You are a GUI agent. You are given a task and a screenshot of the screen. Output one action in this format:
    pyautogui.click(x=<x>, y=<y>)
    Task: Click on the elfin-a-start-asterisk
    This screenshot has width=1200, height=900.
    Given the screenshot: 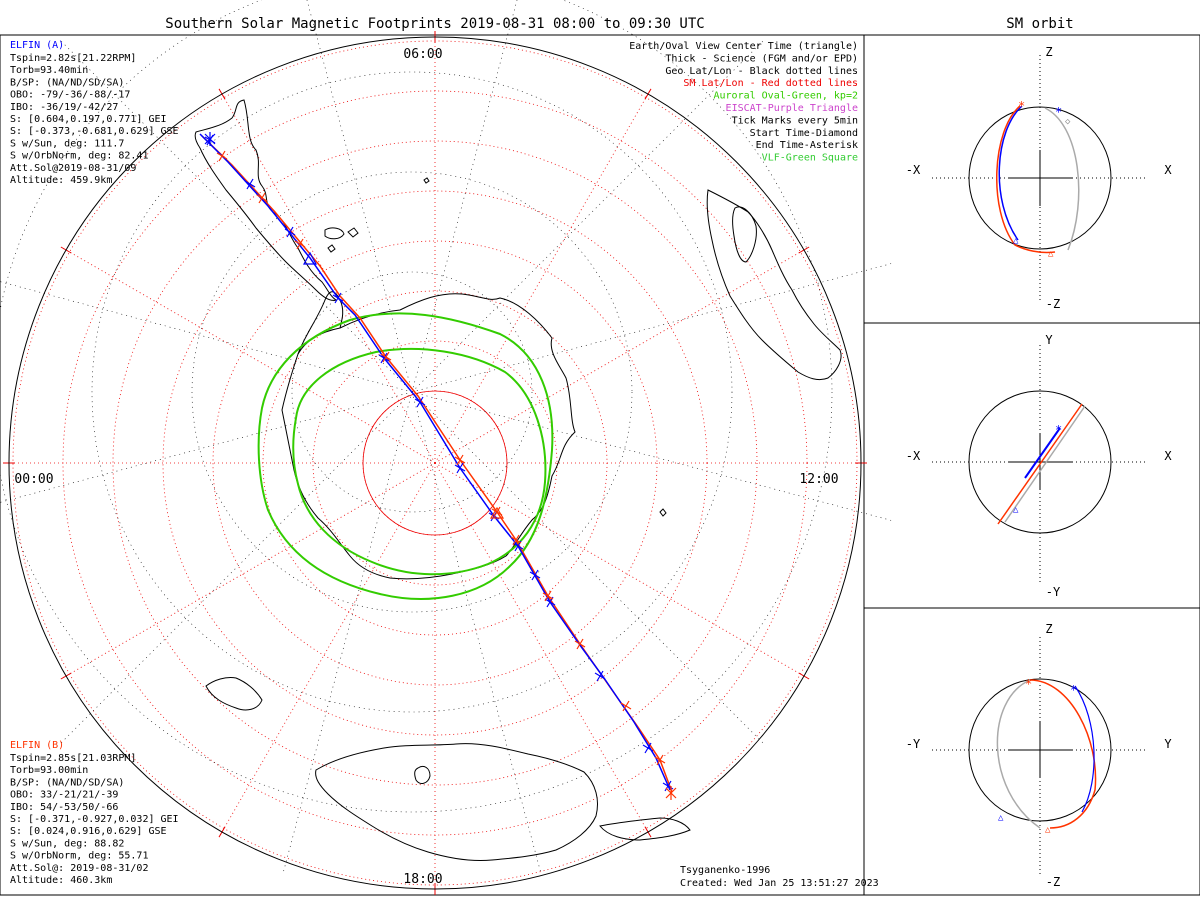 What is the action you would take?
    pyautogui.click(x=210, y=139)
    